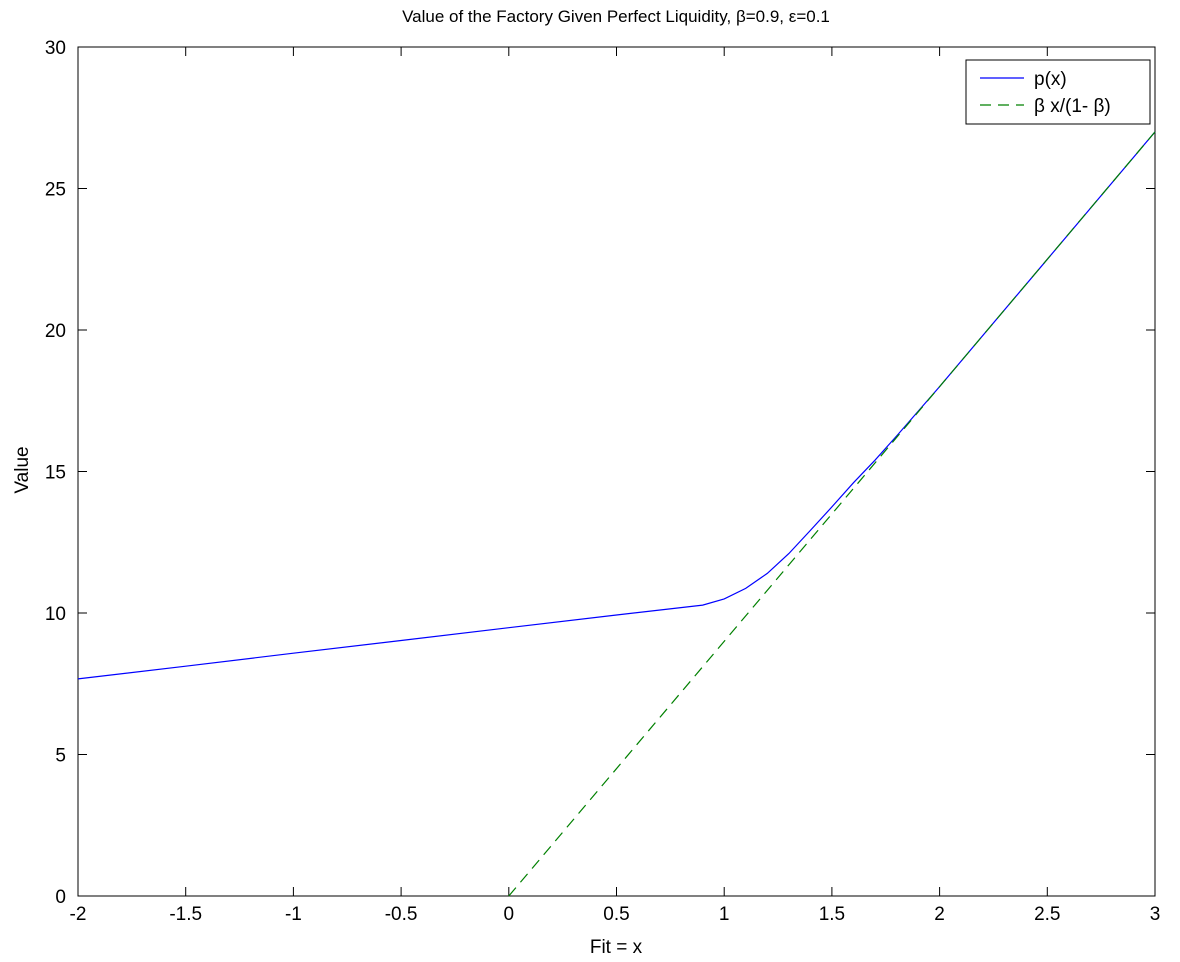 This screenshot has width=1180, height=962. I want to click on x-tick-label: 1, so click(724, 914).